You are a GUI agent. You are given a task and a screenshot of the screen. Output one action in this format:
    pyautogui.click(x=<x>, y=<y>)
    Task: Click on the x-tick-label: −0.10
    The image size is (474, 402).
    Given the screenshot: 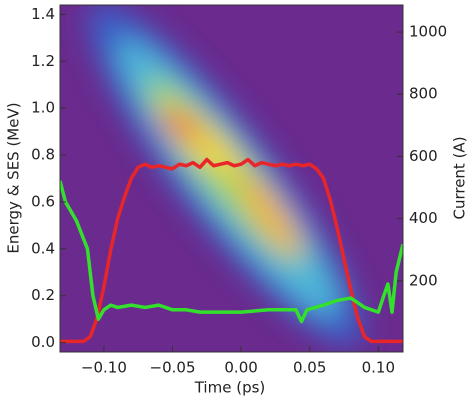 What is the action you would take?
    pyautogui.click(x=104, y=368)
    